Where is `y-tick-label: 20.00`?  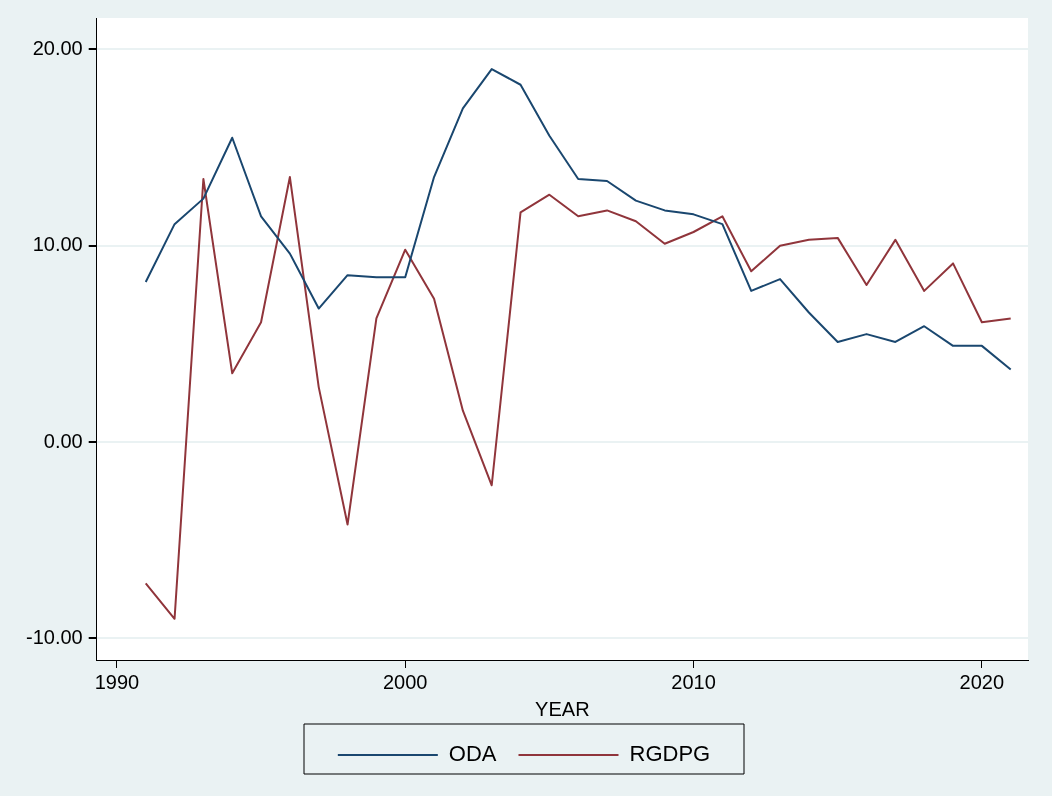 y-tick-label: 20.00 is located at coordinates (57, 47).